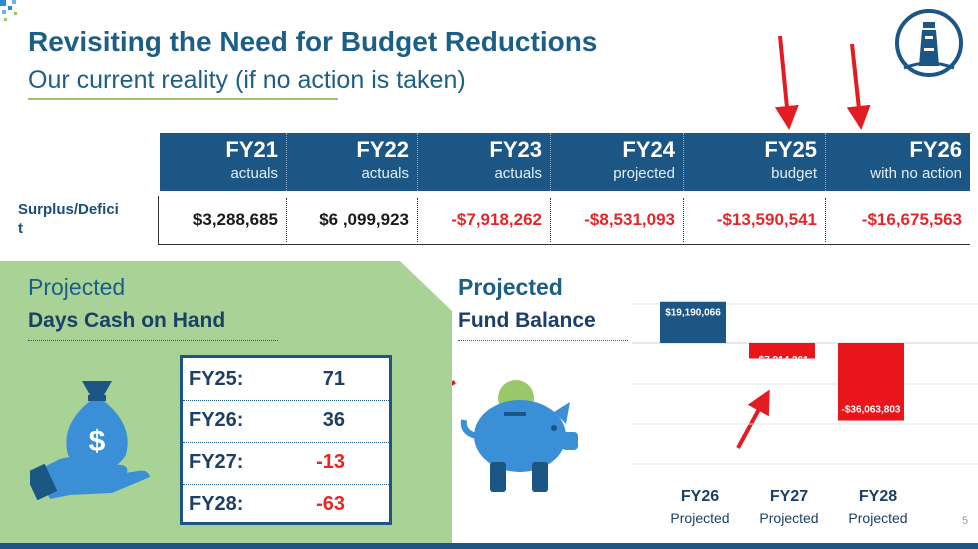 The image size is (978, 549). I want to click on col-fy: FY22, so click(382, 149).